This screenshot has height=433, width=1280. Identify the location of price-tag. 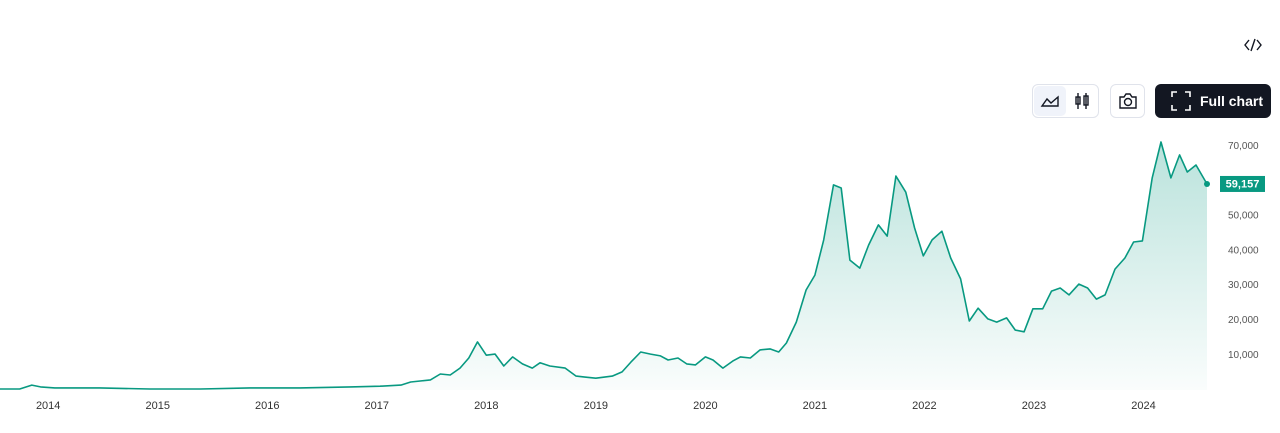
(1242, 183).